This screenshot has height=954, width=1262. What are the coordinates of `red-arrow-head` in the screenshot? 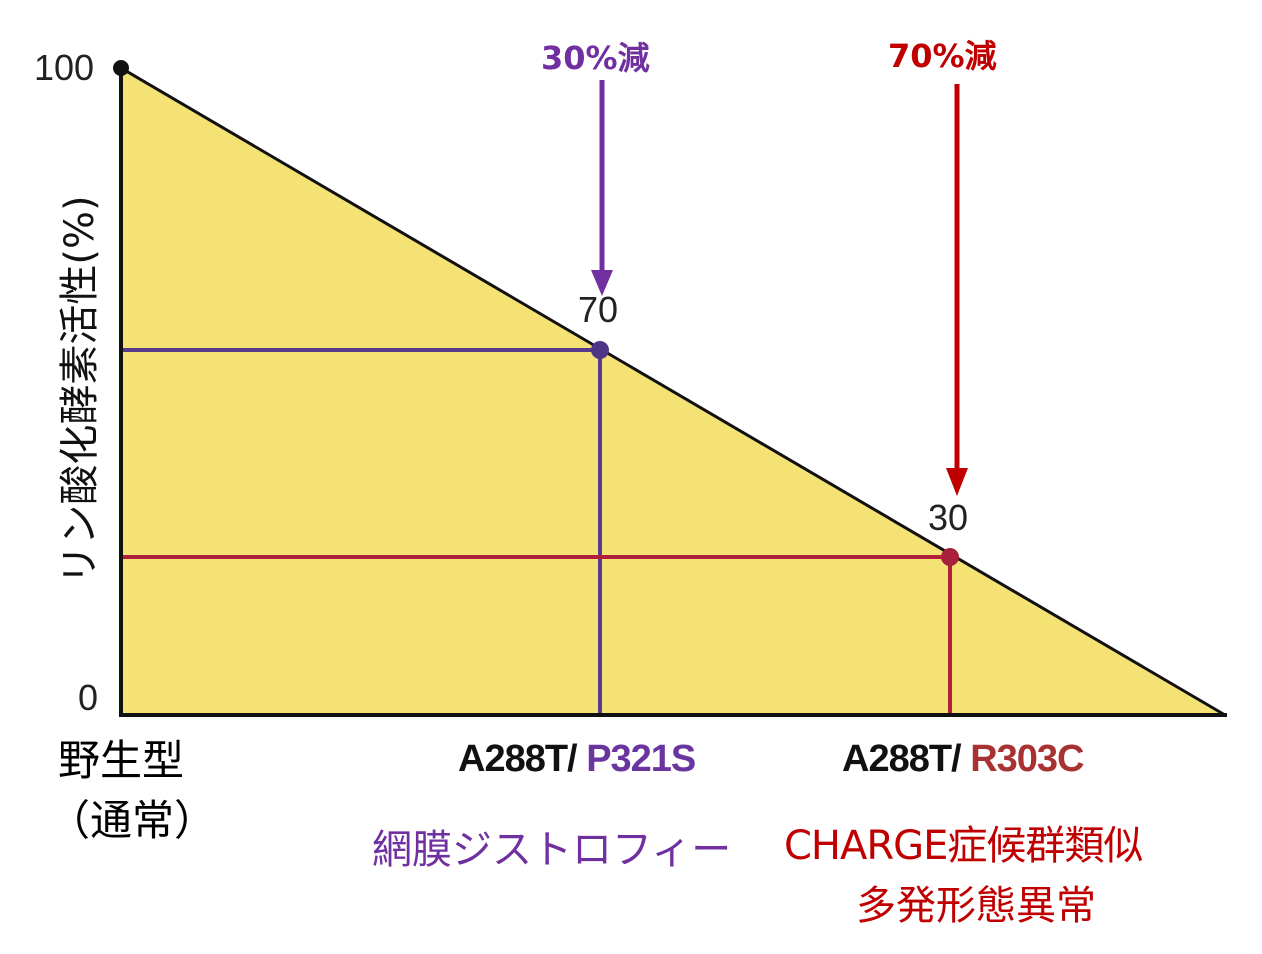 It's located at (957, 482).